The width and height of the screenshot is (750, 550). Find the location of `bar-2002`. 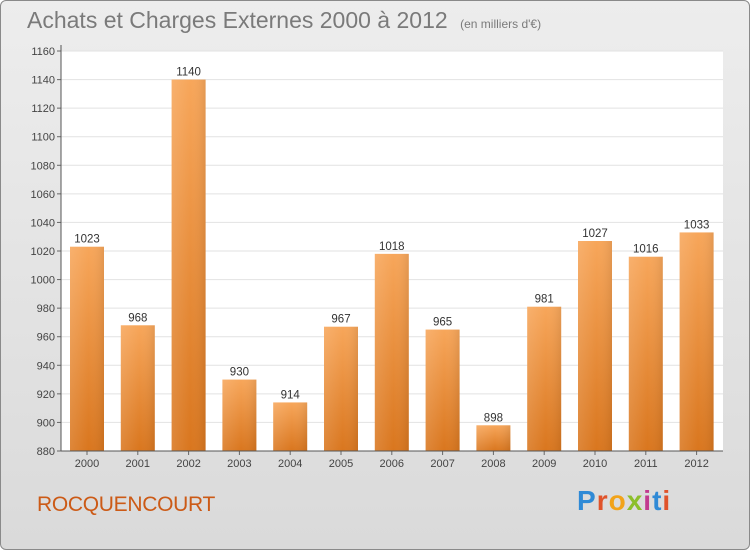

bar-2002 is located at coordinates (188, 265).